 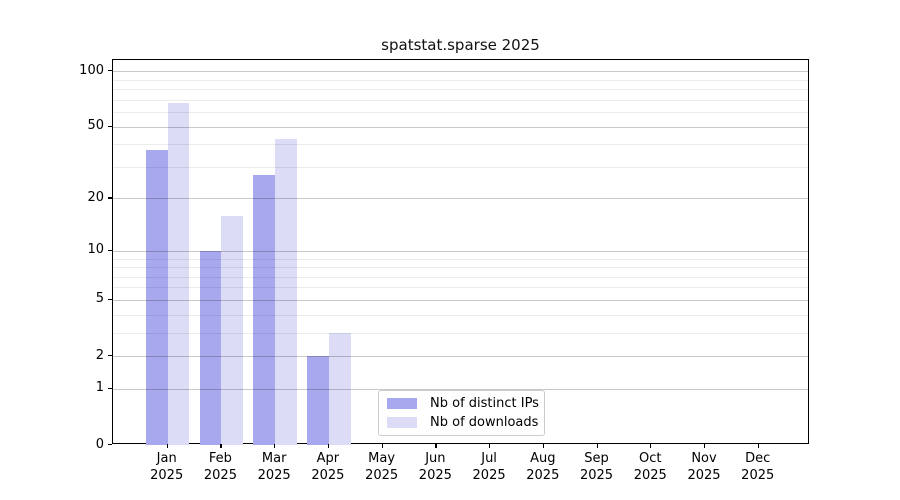 What do you see at coordinates (232, 330) in the screenshot?
I see `bar-feb-downloads` at bounding box center [232, 330].